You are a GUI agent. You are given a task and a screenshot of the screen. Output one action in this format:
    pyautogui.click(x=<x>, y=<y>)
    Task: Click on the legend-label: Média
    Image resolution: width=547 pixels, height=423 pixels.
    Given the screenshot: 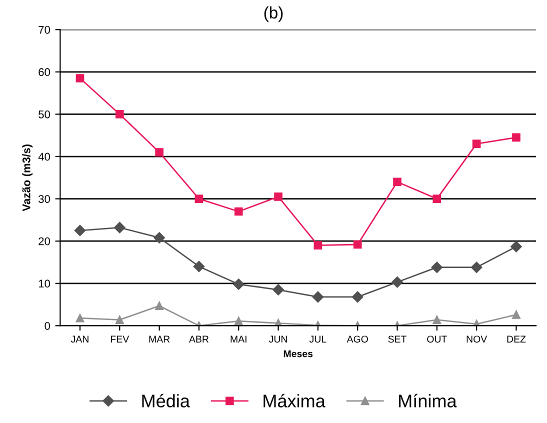 What is the action you would take?
    pyautogui.click(x=166, y=401)
    